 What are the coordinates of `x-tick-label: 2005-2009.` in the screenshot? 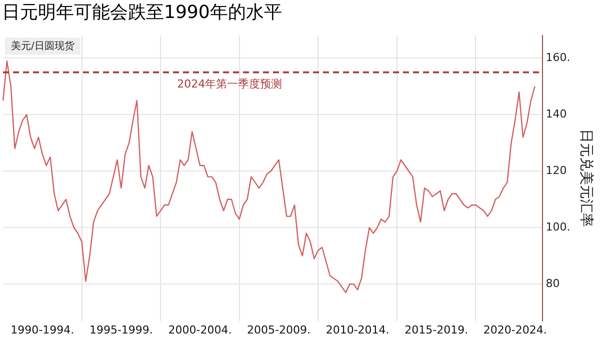 It's located at (278, 329).